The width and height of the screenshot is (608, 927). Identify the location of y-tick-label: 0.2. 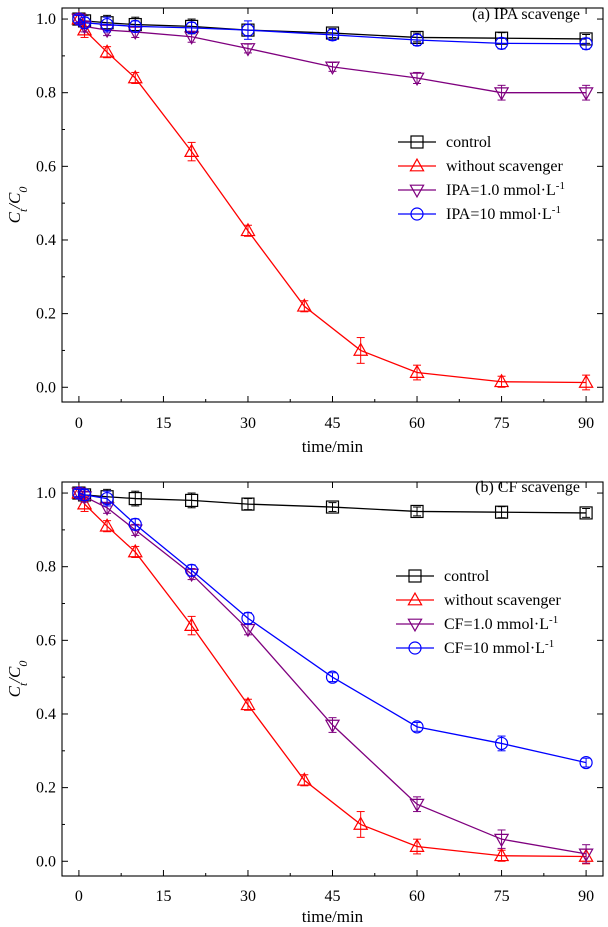
(46, 788).